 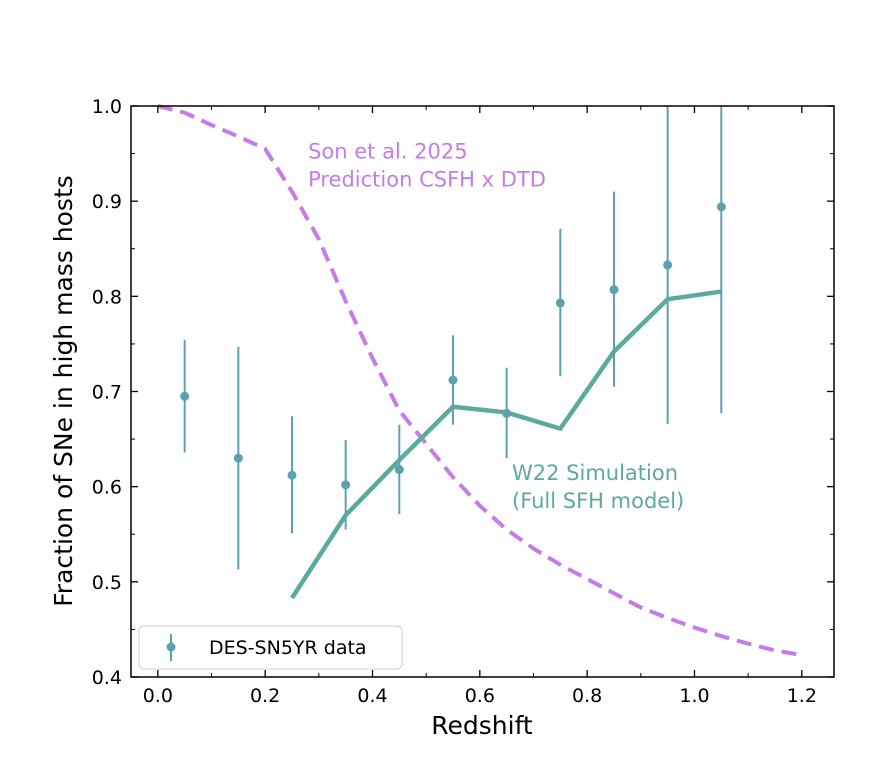 What do you see at coordinates (587, 696) in the screenshot?
I see `x-tick-label: 0.8` at bounding box center [587, 696].